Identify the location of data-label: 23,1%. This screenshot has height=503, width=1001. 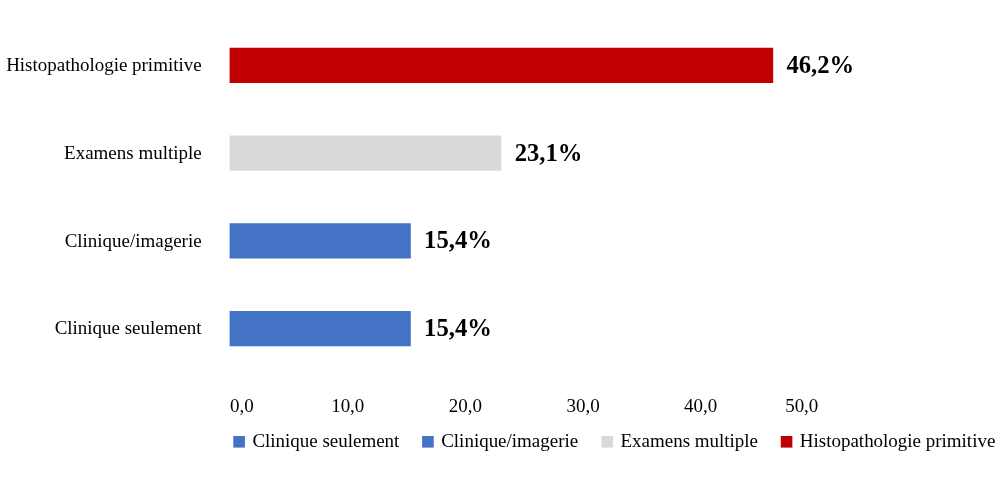
(548, 152).